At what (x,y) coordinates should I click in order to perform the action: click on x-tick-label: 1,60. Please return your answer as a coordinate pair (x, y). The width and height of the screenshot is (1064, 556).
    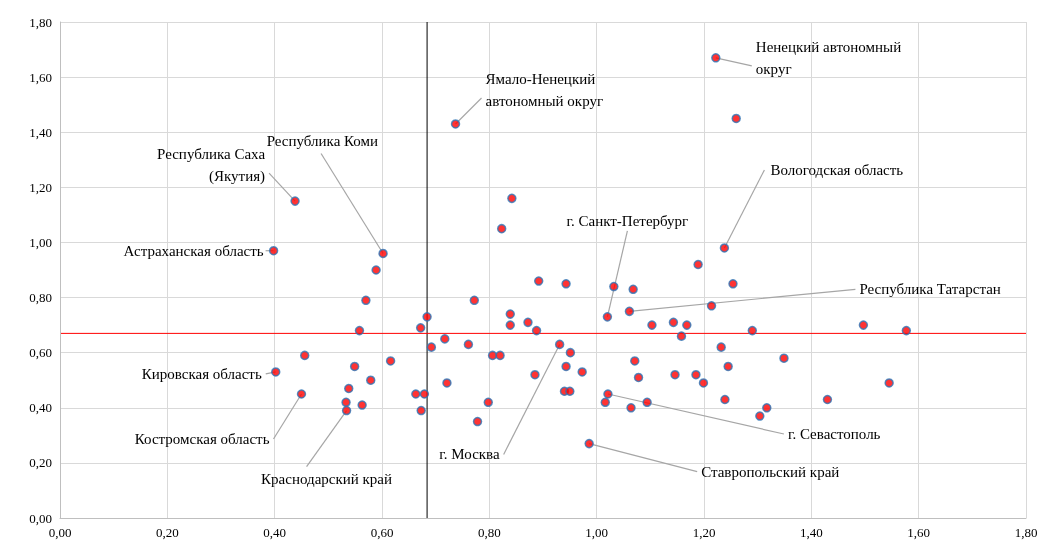
    Looking at the image, I should click on (919, 532).